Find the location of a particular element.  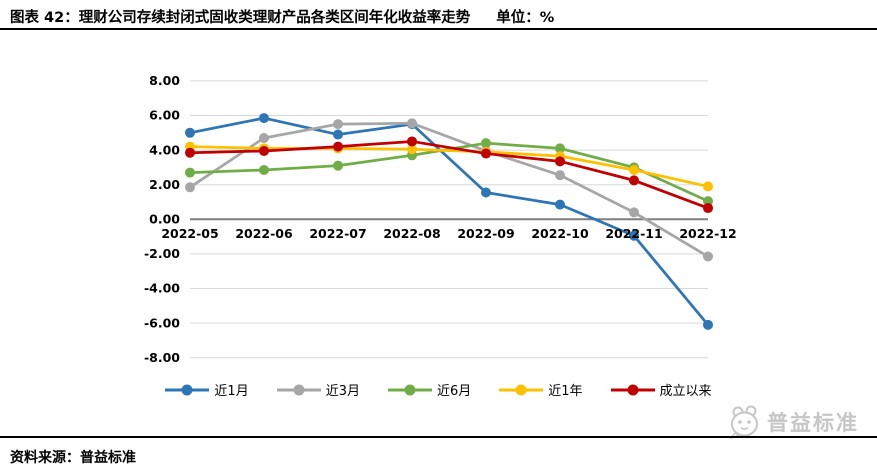

data-point-成立以来-2022-07 is located at coordinates (338, 146).